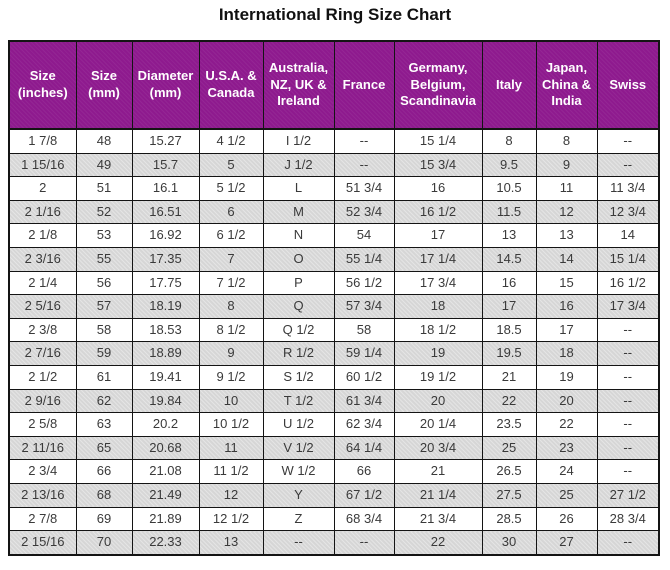  Describe the element at coordinates (42, 424) in the screenshot. I see `table-cell: 2 5/8` at that location.